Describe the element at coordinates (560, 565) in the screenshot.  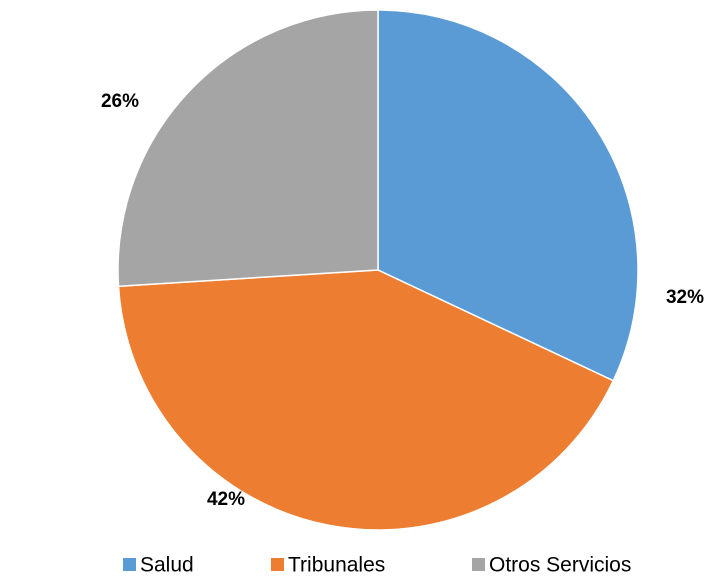
I see `legend-label: Otros Servicios` at that location.